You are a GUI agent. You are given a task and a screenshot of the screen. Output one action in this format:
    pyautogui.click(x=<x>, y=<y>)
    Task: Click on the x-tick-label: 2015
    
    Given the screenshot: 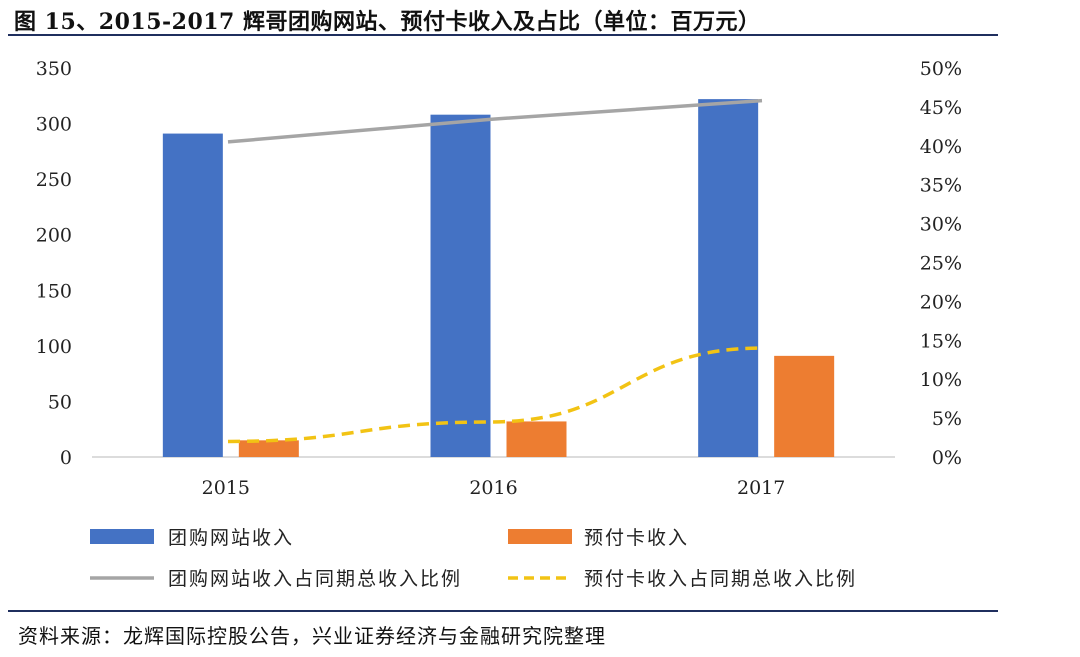 What is the action you would take?
    pyautogui.click(x=226, y=488)
    